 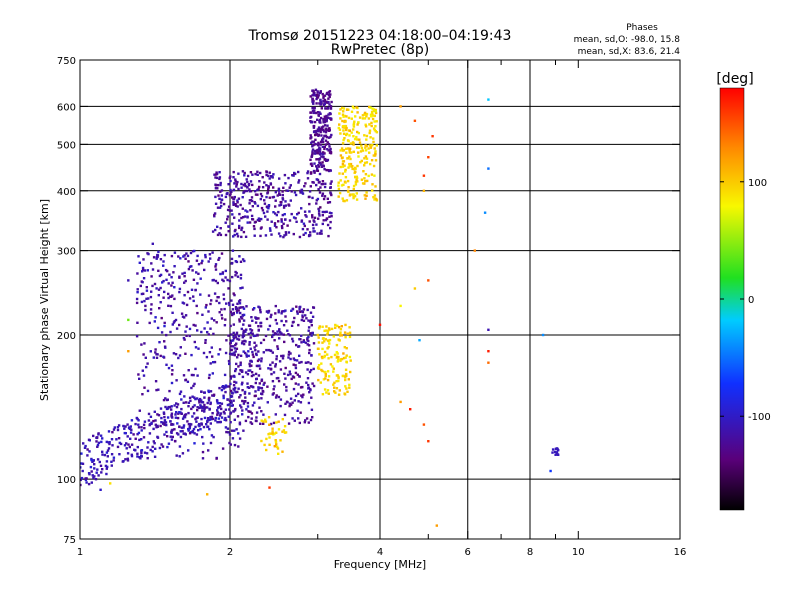 What do you see at coordinates (759, 417) in the screenshot?
I see `colorbar-tick-label: -100` at bounding box center [759, 417].